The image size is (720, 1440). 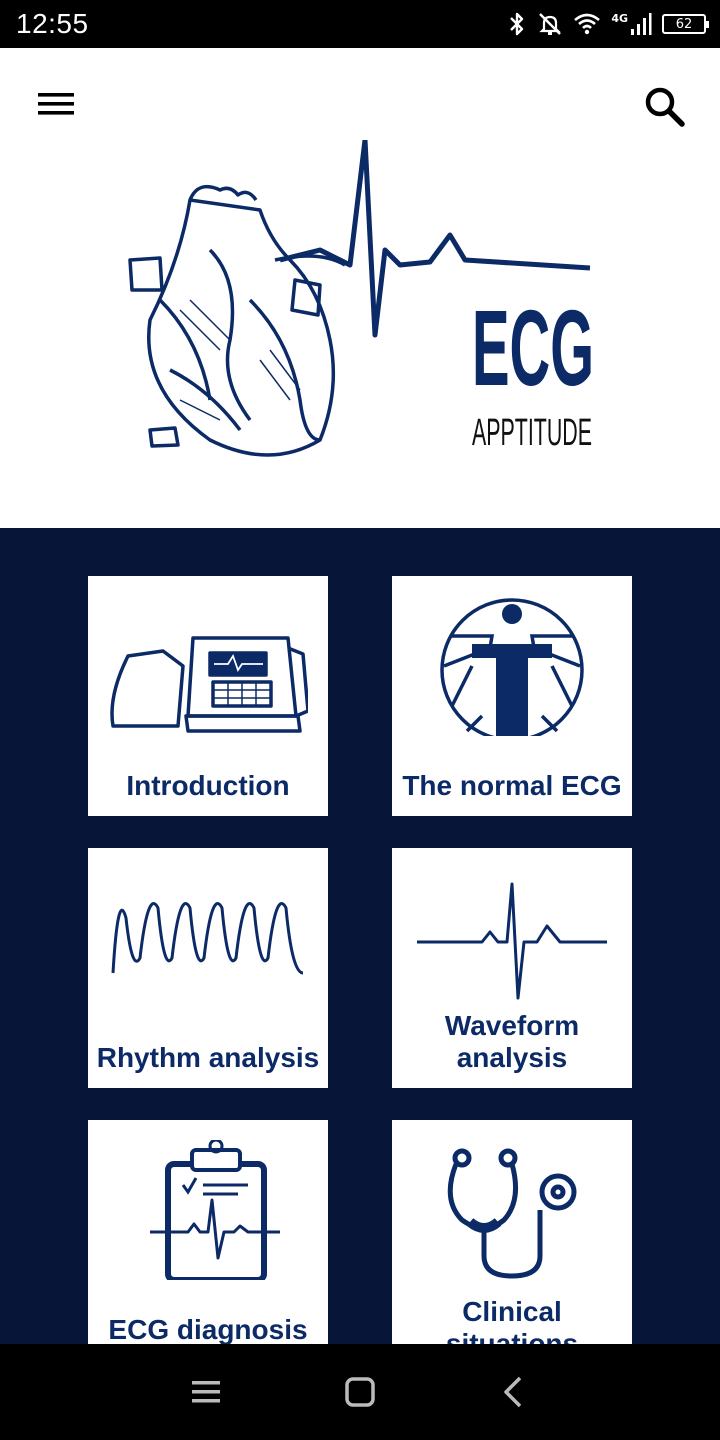 What do you see at coordinates (532, 433) in the screenshot?
I see `logo-subtitle: APPTITUDE` at bounding box center [532, 433].